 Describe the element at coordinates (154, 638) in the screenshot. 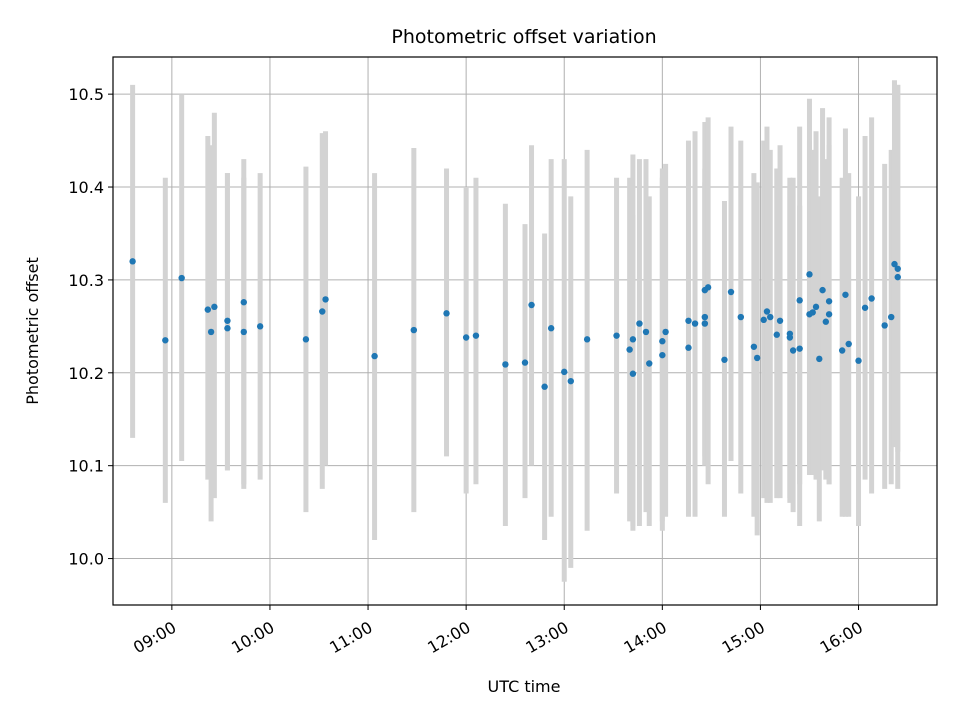

I see `x-tick-label: 09:00` at that location.